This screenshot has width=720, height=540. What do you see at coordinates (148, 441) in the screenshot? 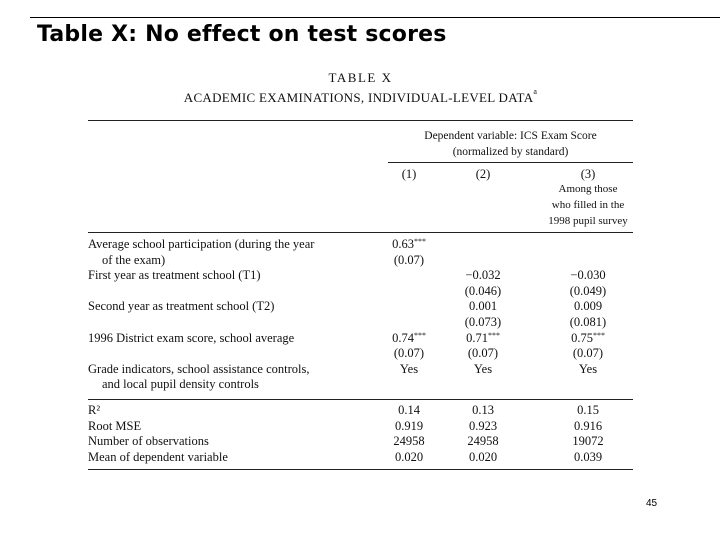
I see `stat-label: Number of observations` at bounding box center [148, 441].